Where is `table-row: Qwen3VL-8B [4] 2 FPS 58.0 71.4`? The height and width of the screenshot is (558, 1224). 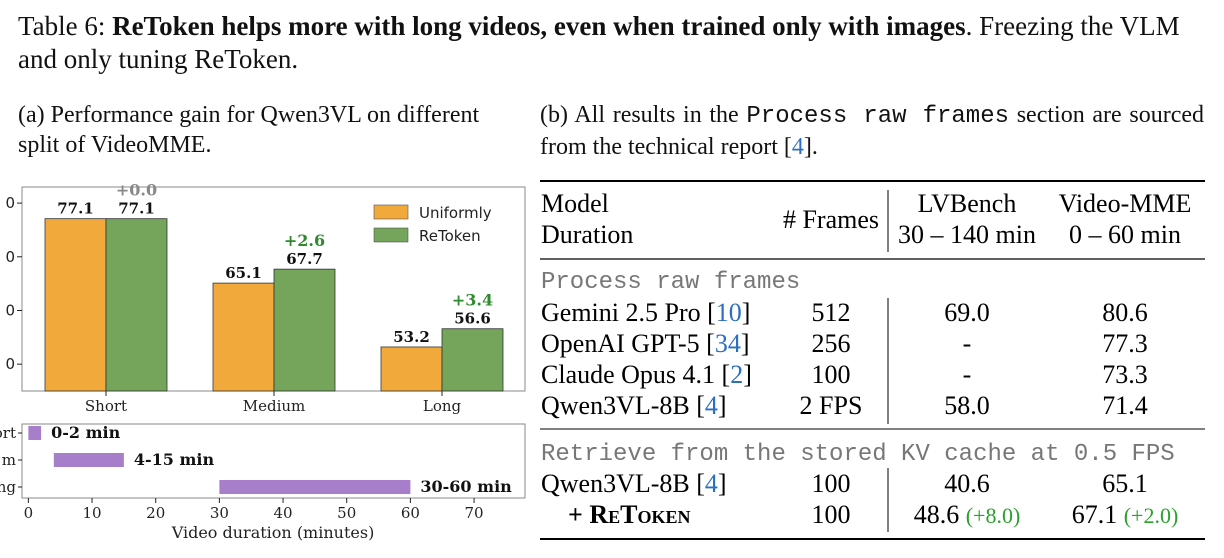
table-row: Qwen3VL-8B [4] 2 FPS 58.0 71.4 is located at coordinates (844, 405).